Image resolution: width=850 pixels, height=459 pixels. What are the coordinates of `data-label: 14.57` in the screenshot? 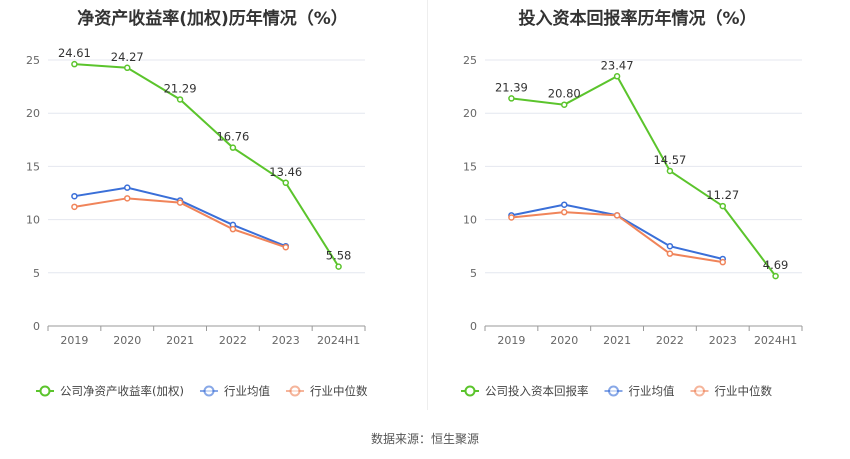 It's located at (669, 160).